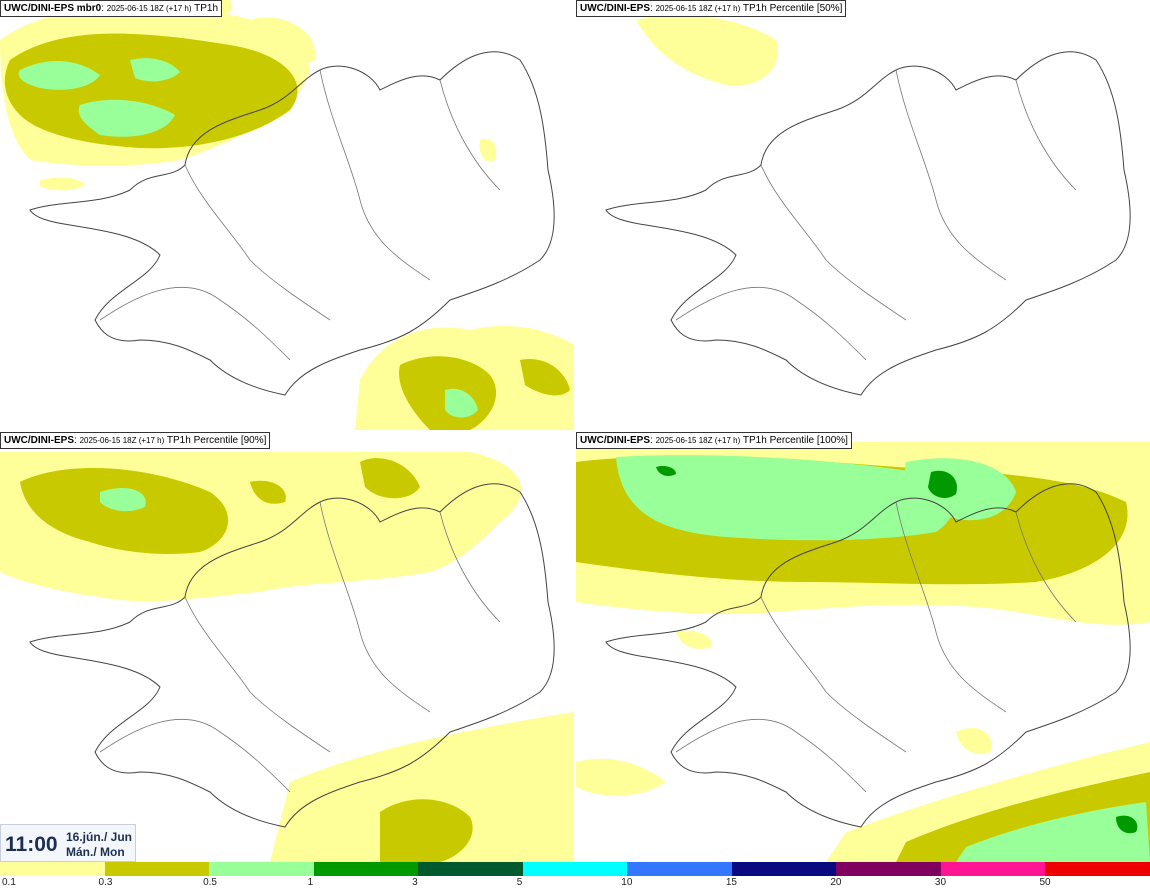 Image resolution: width=1150 pixels, height=891 pixels. What do you see at coordinates (53, 8) in the screenshot?
I see `panel-source: UWC/DINI-EPS mbr0` at bounding box center [53, 8].